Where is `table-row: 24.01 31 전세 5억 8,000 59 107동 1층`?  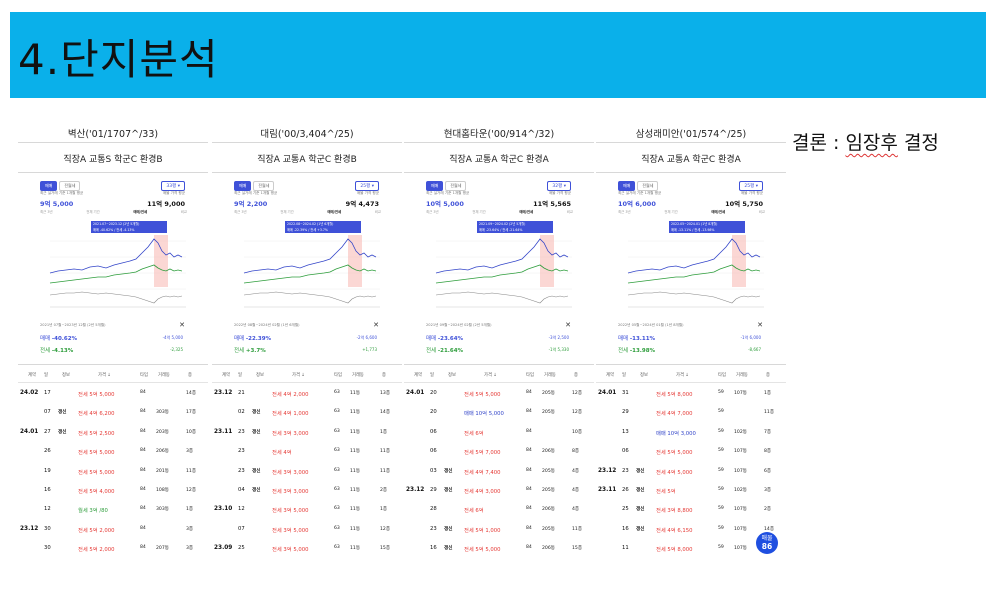
table-row: 24.01 31 전세 5억 8,000 59 107동 1층 is located at coordinates (691, 392).